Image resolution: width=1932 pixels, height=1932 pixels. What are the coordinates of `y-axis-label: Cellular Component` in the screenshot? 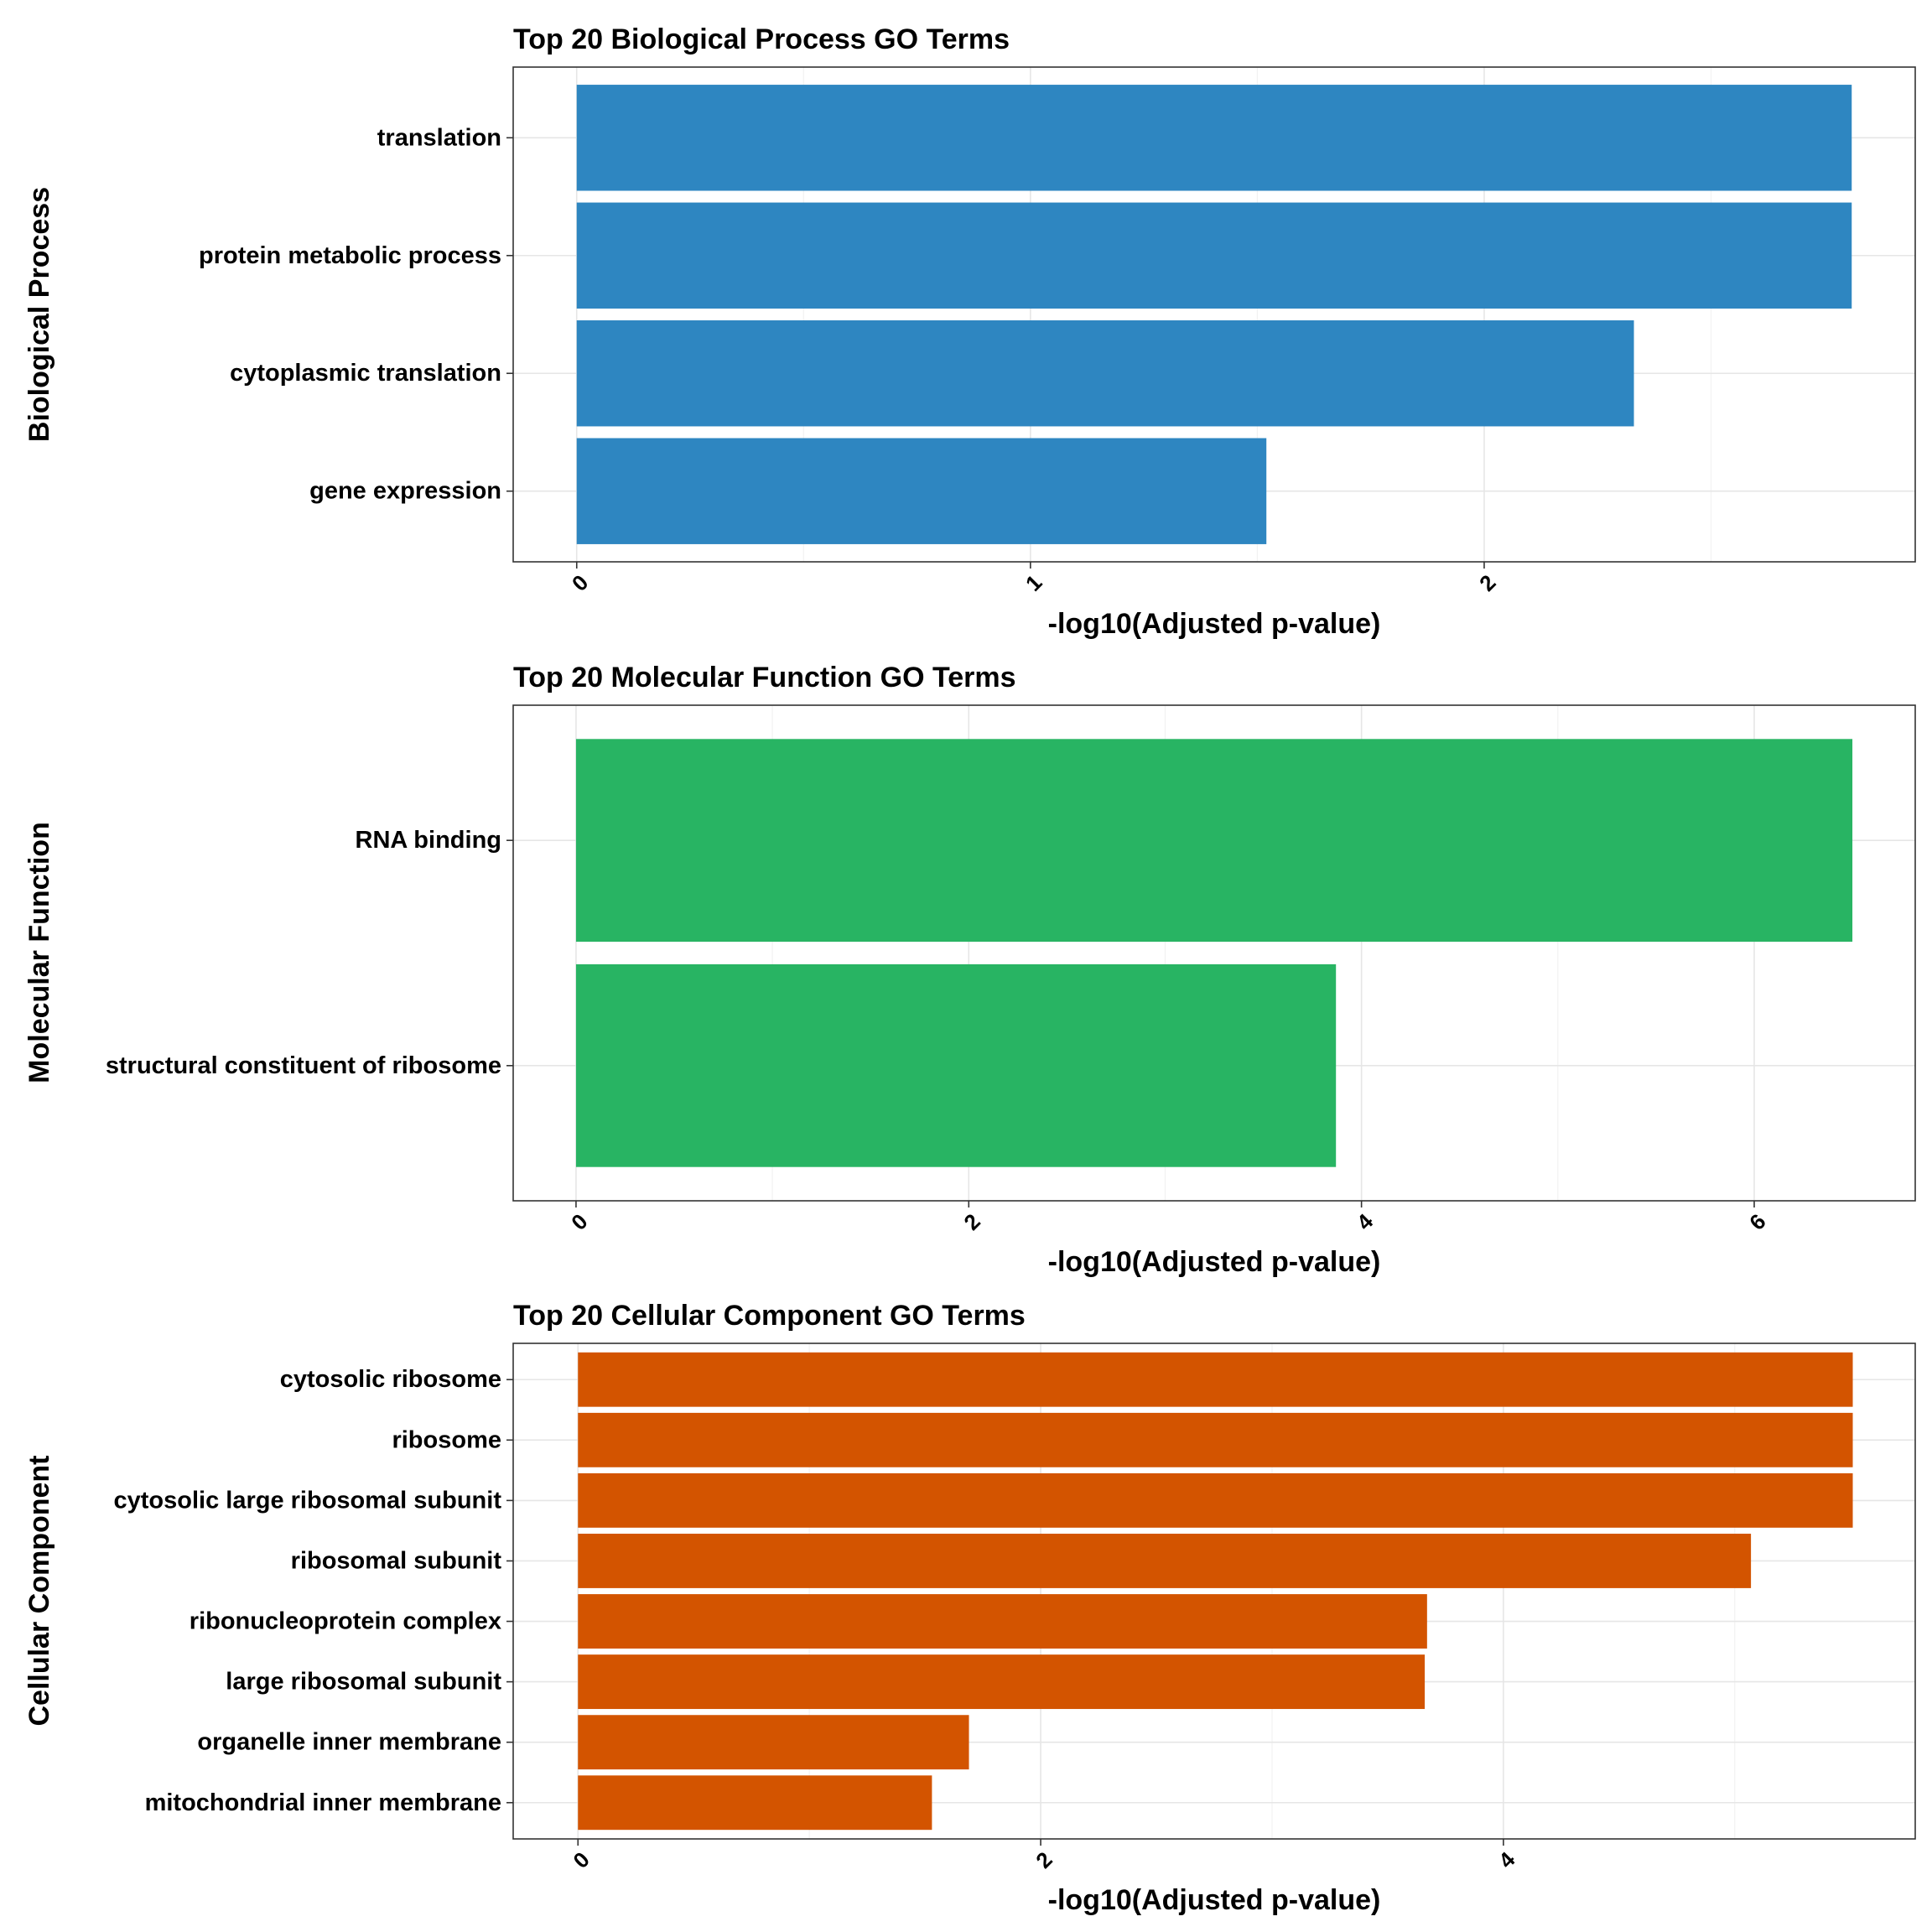 It's located at (39, 1590).